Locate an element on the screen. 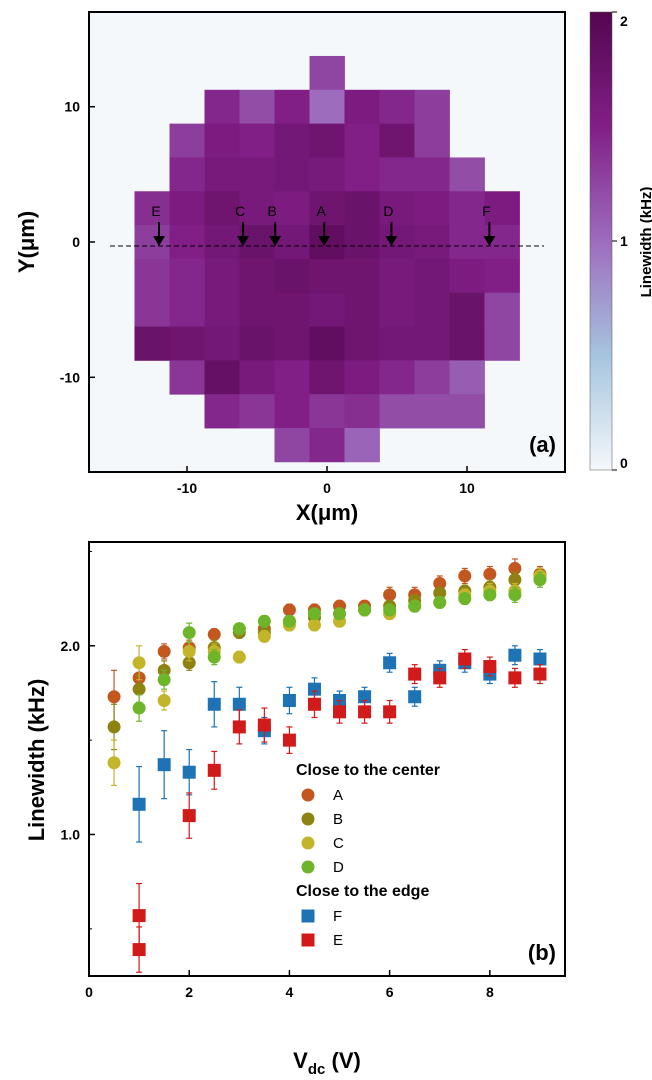 The image size is (652, 1080). panel-label-b: (b) is located at coordinates (542, 952).